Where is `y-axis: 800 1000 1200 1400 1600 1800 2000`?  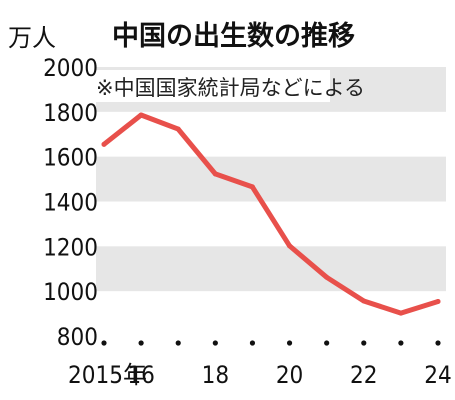 y-axis: 800 1000 1200 1400 1600 1800 2000 is located at coordinates (70, 202).